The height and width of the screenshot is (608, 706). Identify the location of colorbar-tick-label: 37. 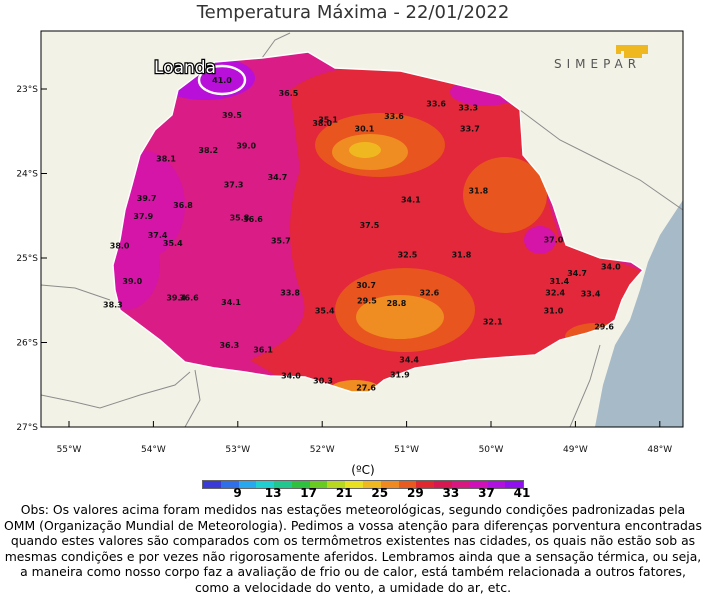
(486, 493).